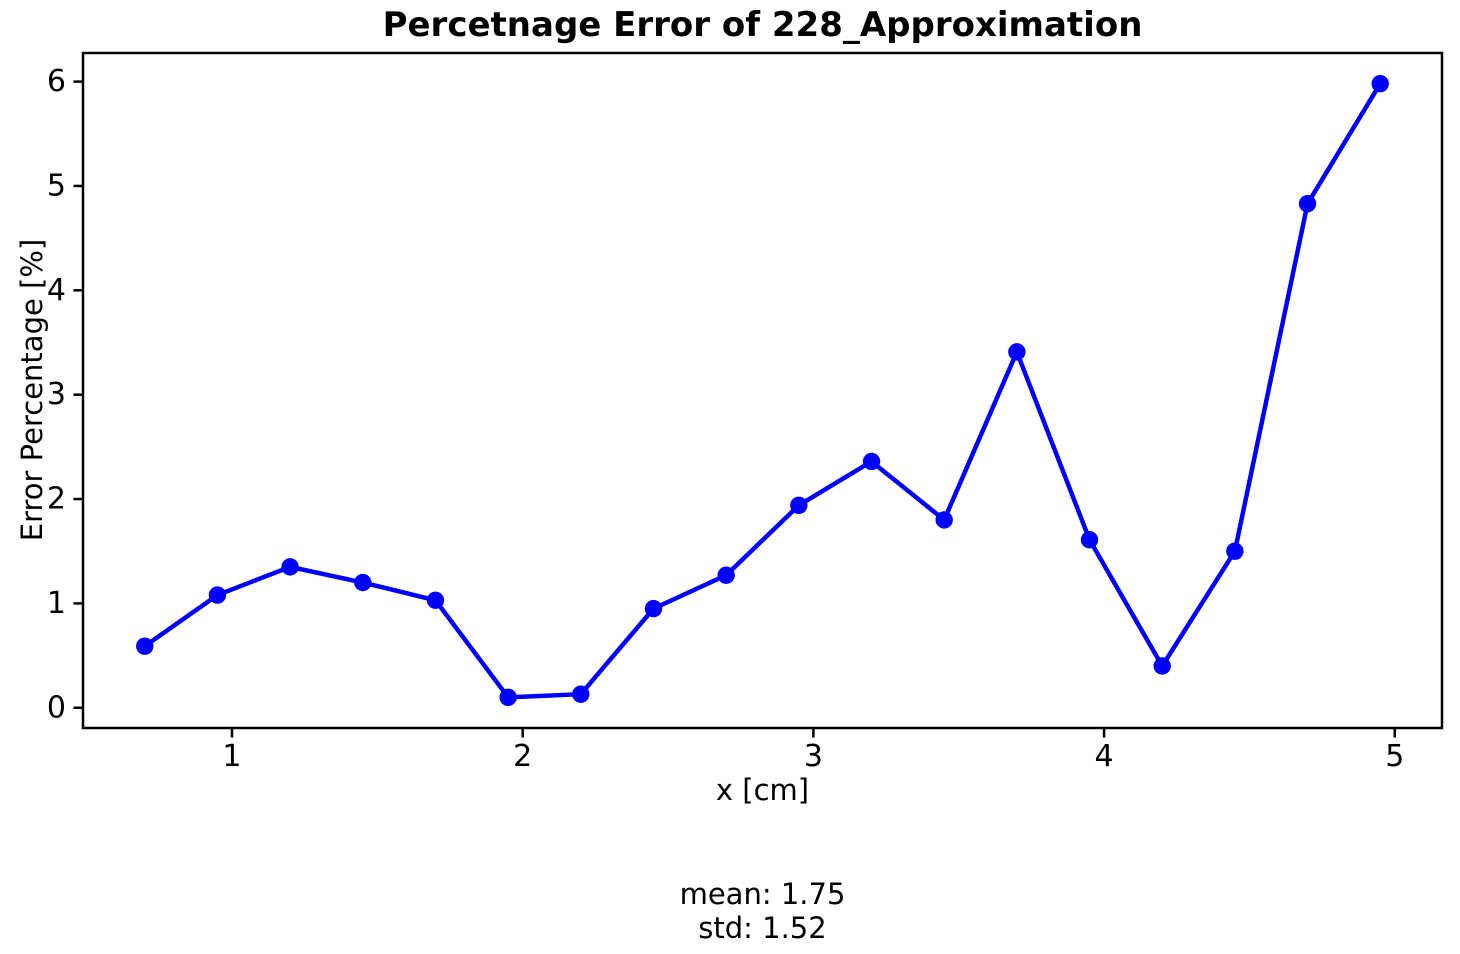  I want to click on chart-title: Percetnage Error of 228_Approximation, so click(762, 25).